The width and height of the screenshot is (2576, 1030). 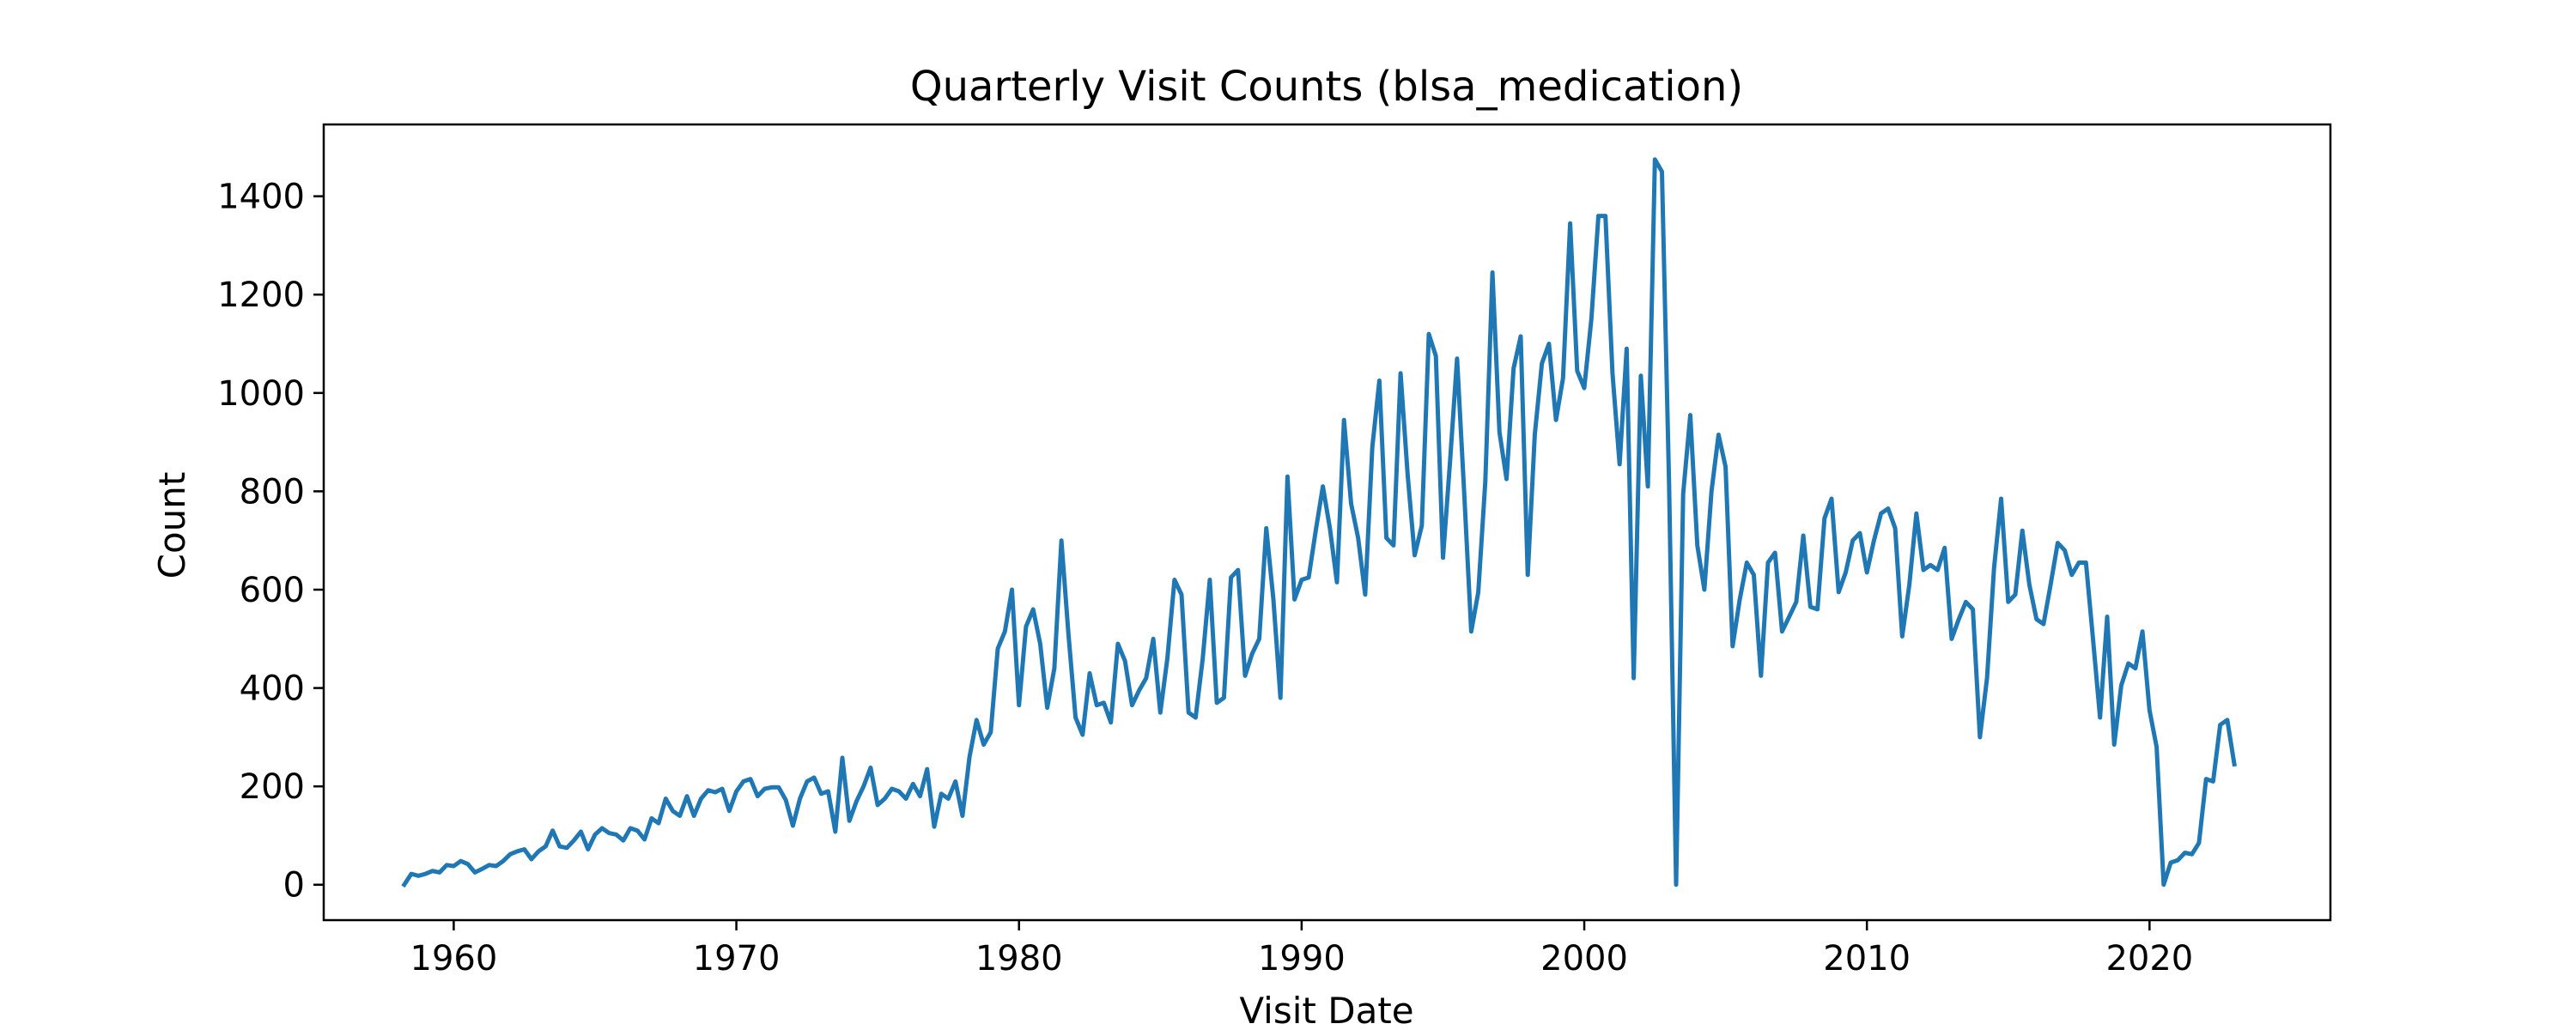 What do you see at coordinates (172, 525) in the screenshot?
I see `y-axis-label: Count` at bounding box center [172, 525].